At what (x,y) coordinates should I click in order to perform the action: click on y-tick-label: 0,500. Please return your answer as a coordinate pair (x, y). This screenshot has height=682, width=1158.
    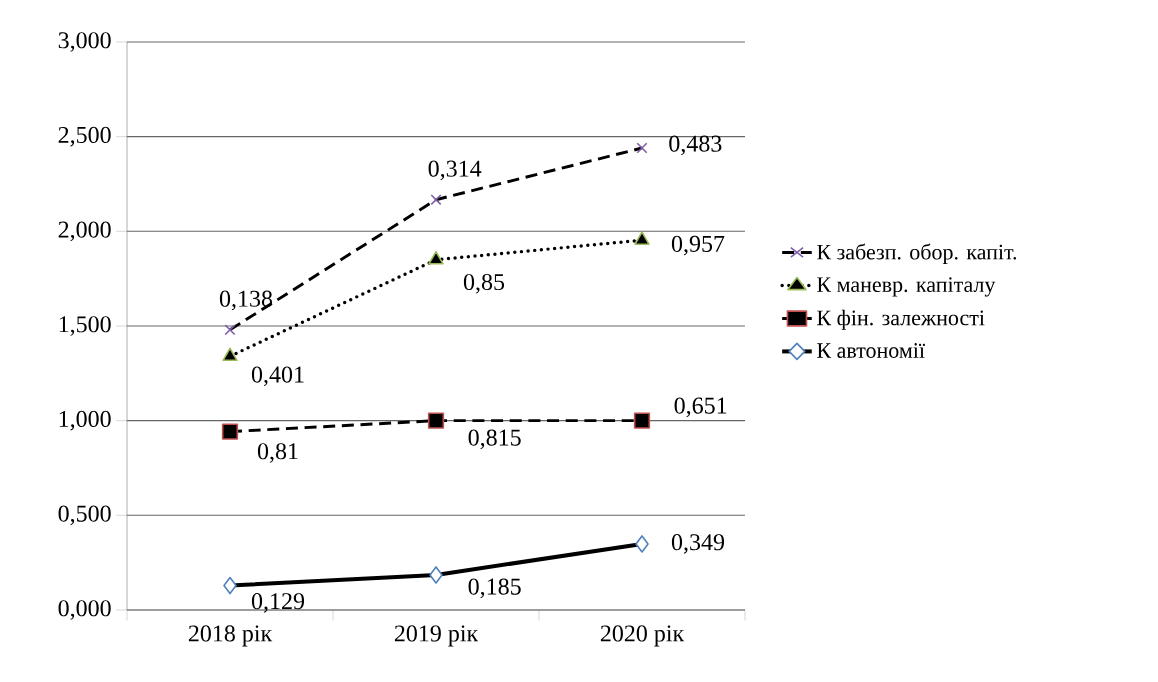
    Looking at the image, I should click on (84, 515).